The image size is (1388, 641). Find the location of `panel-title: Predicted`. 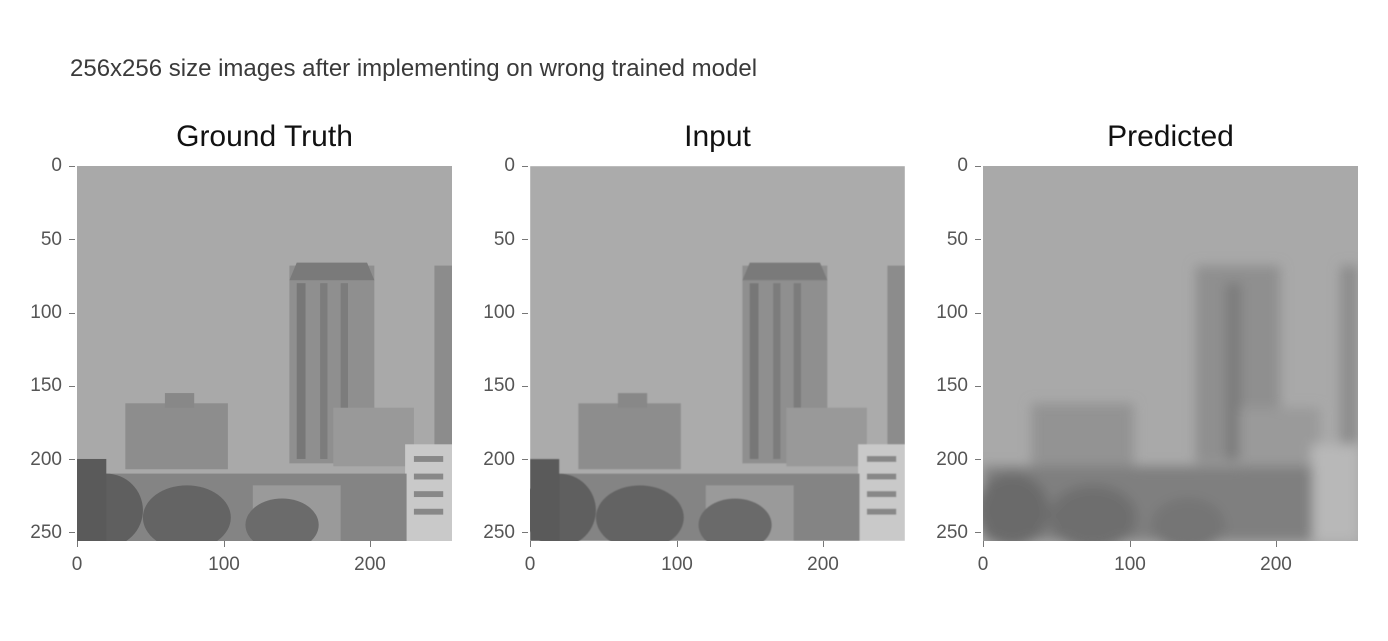

panel-title: Predicted is located at coordinates (1170, 136).